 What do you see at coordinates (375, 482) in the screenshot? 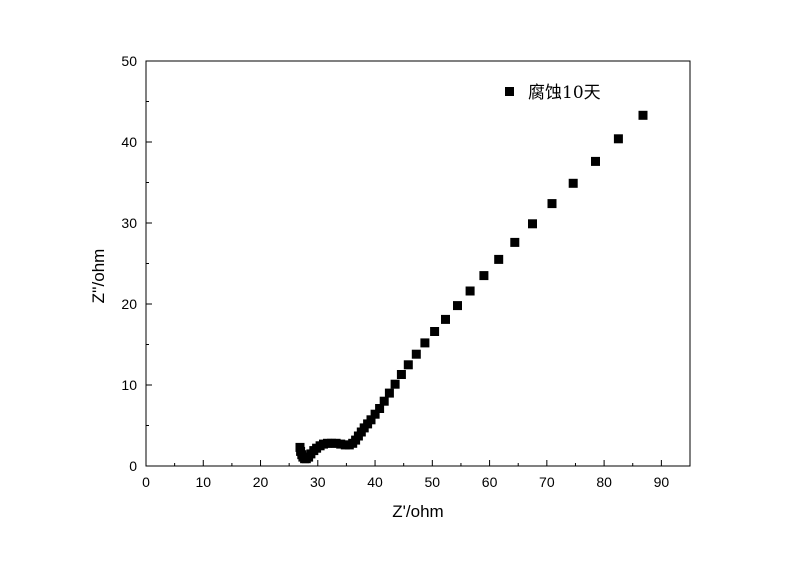
I see `x-tick-label: 40` at bounding box center [375, 482].